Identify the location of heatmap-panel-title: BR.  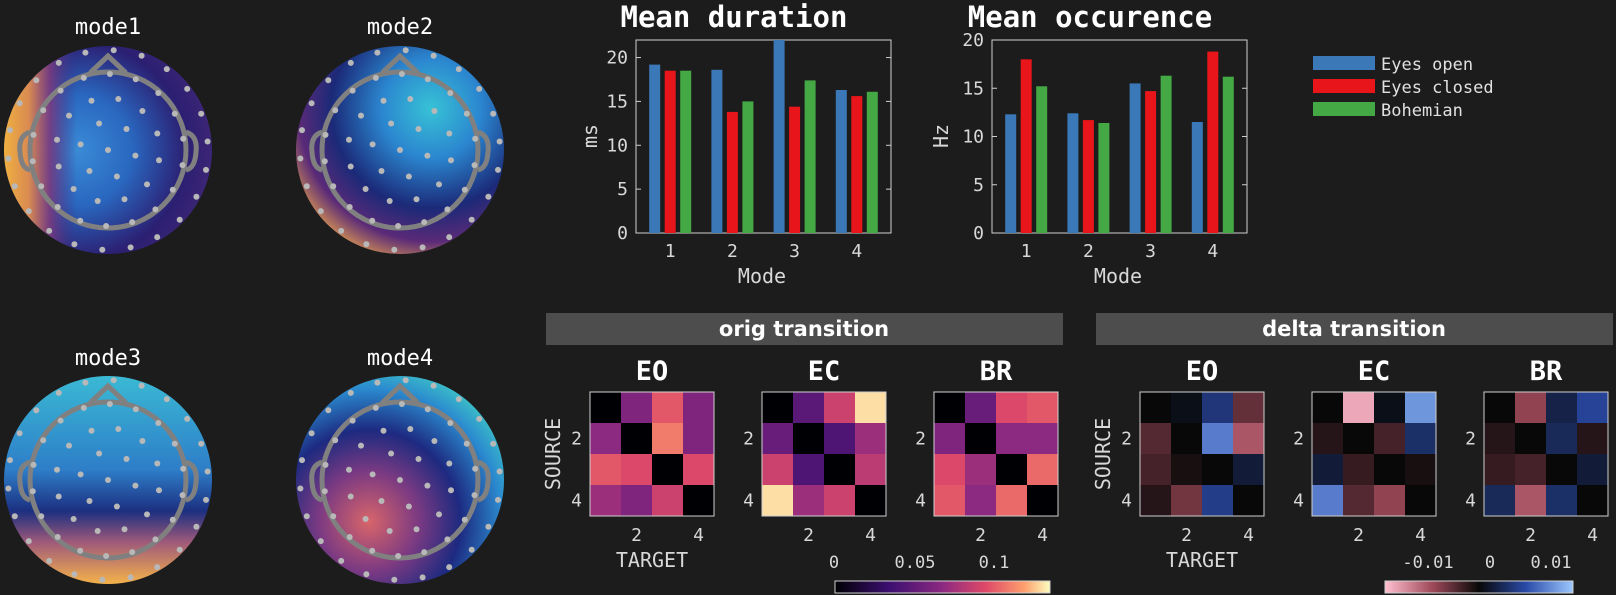
(1546, 371).